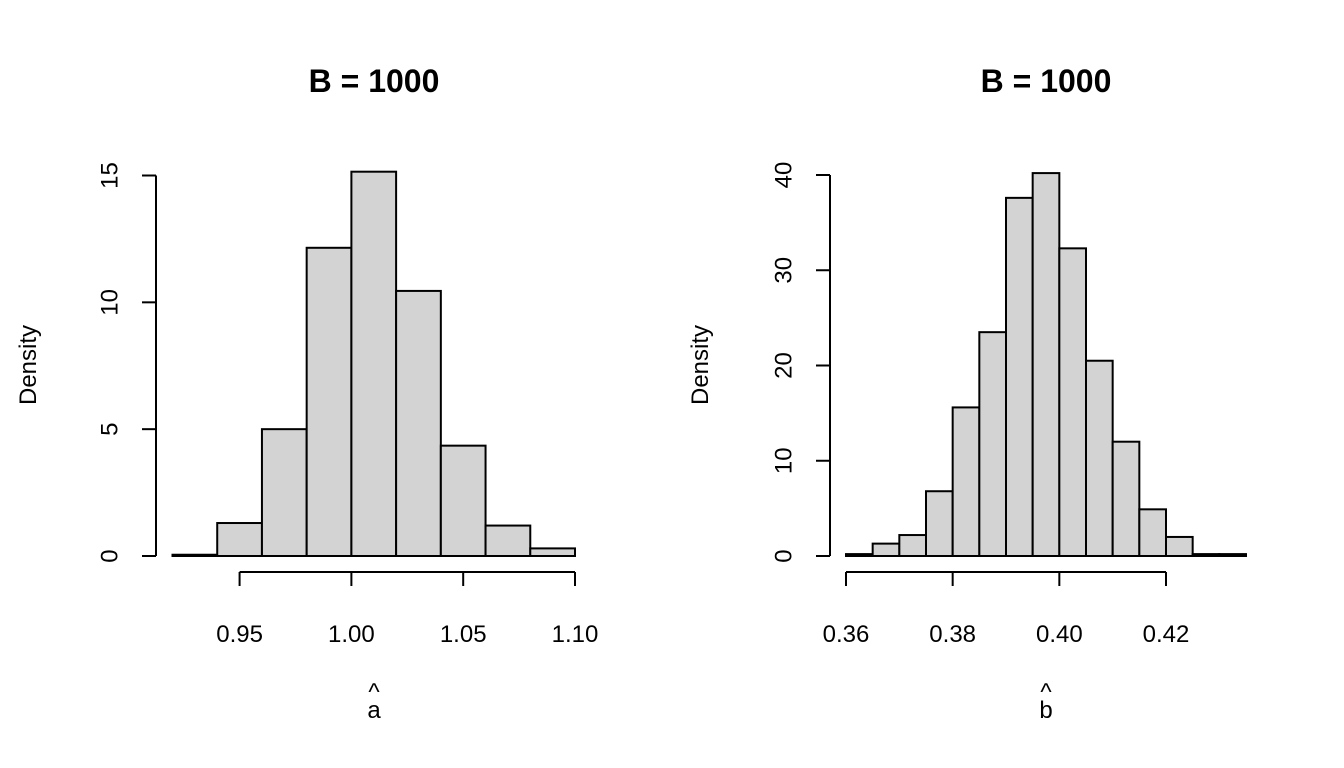 This screenshot has height=768, width=1344. I want to click on x-tick-label: 0.36, so click(846, 634).